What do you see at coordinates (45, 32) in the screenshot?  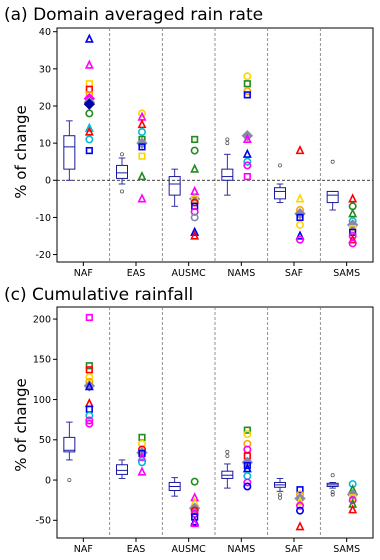 I see `y-tick-label: 40` at bounding box center [45, 32].